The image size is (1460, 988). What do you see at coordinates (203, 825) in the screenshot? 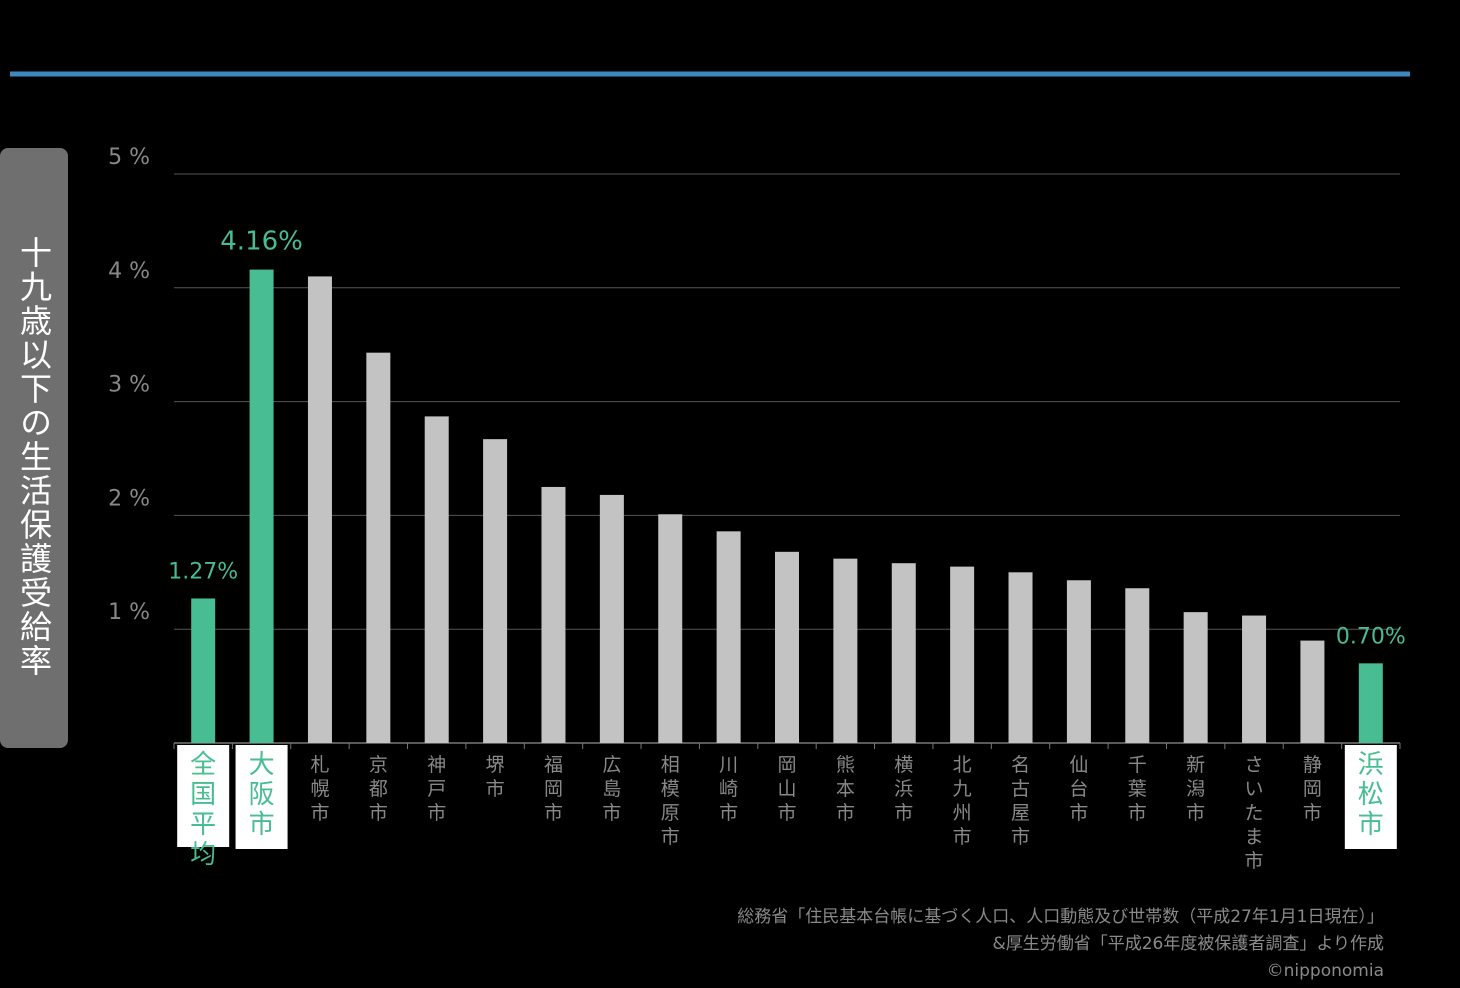
I see `category-label: 平` at bounding box center [203, 825].